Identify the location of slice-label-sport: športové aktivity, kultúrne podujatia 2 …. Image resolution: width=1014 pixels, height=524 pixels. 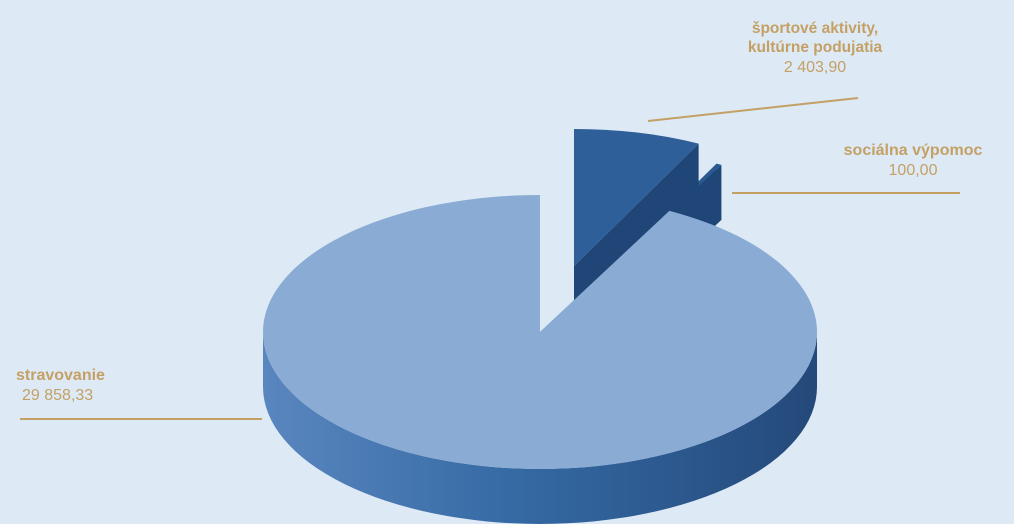
(815, 48).